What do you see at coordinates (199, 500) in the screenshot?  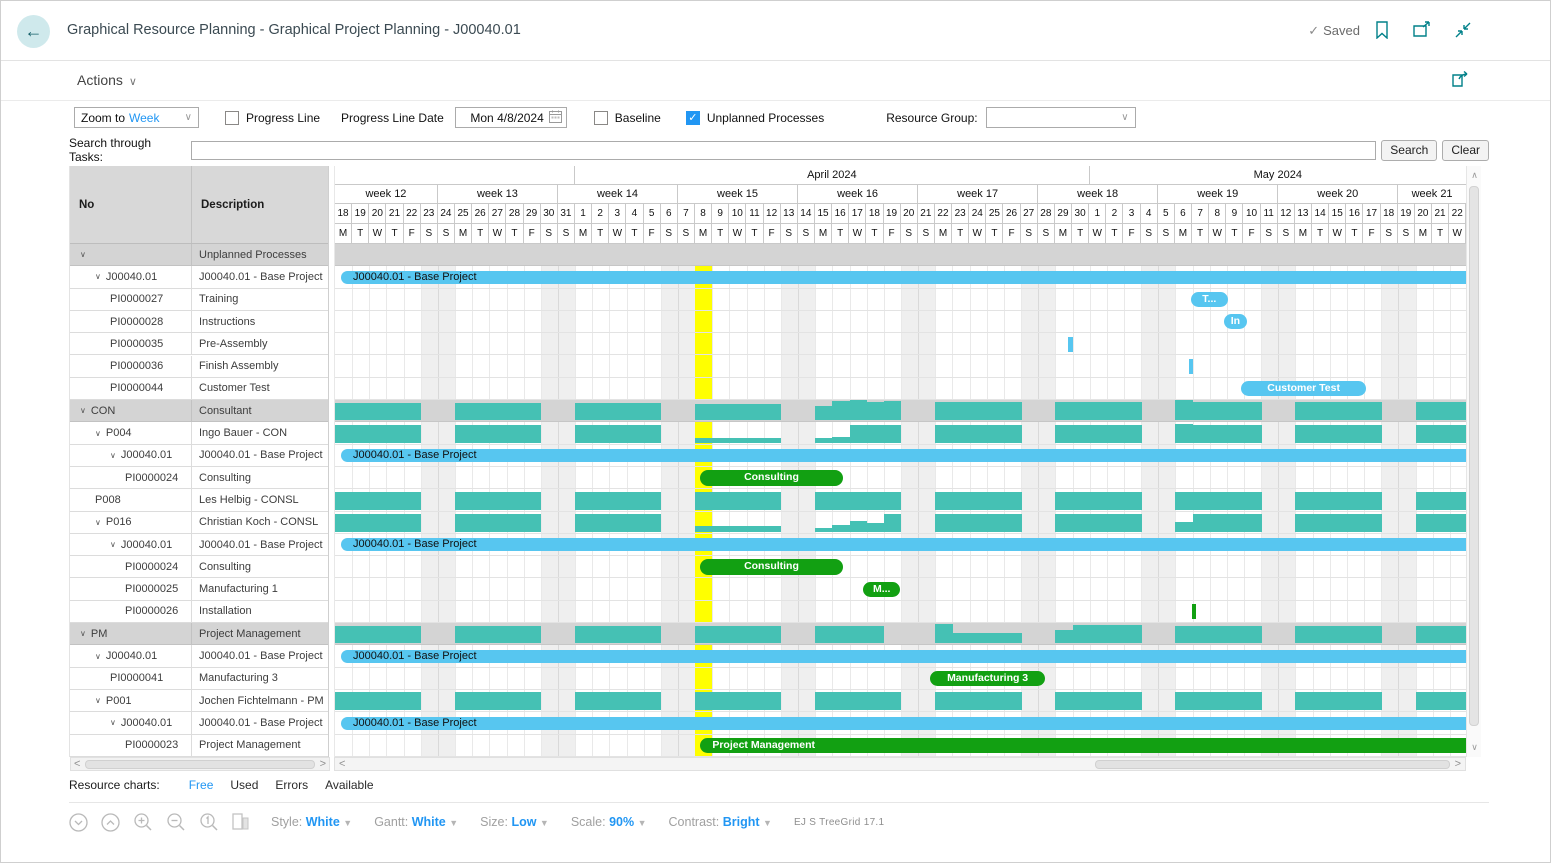 I see `table-row: P008 Les Helbig - CONSL` at bounding box center [199, 500].